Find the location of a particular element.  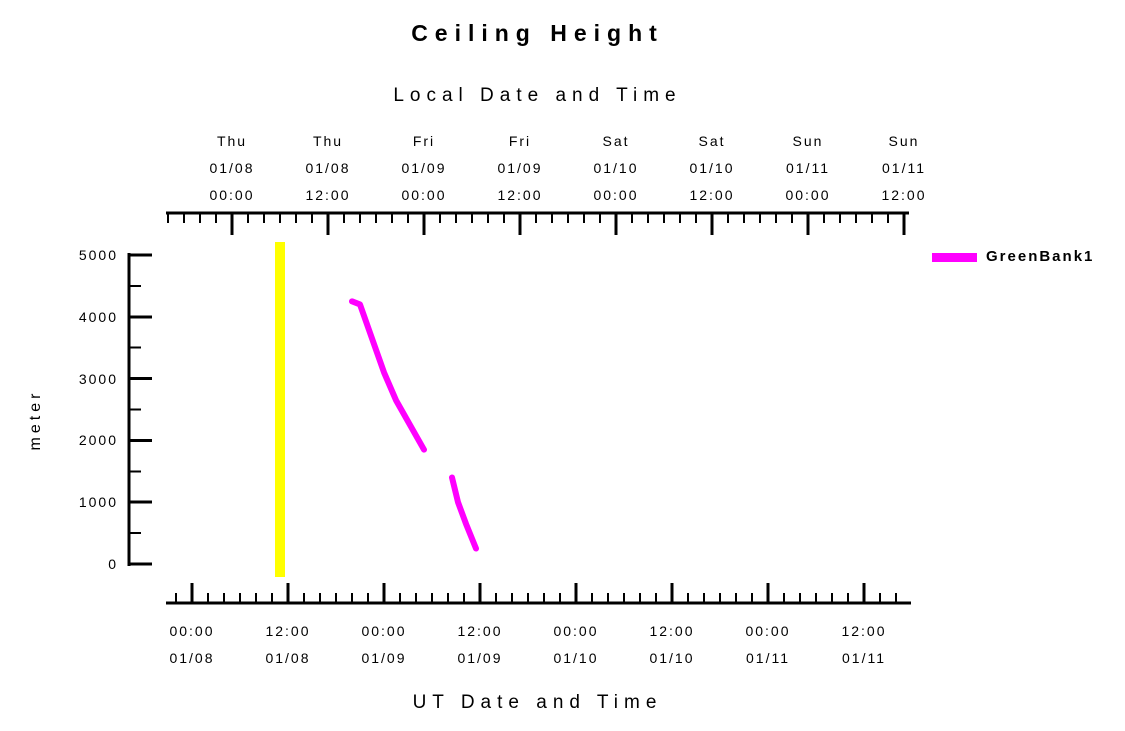

legend: GreenBank1 is located at coordinates (1013, 257).